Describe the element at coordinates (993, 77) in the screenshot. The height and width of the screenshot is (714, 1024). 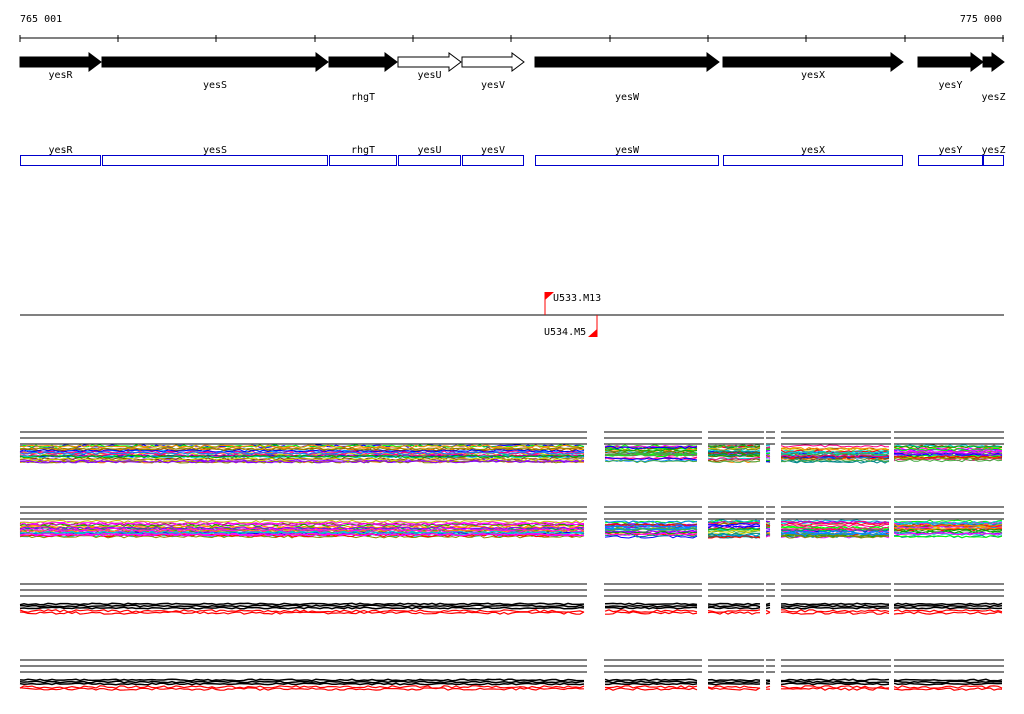
I see `gene-arrow-yesZ: yesZ` at that location.